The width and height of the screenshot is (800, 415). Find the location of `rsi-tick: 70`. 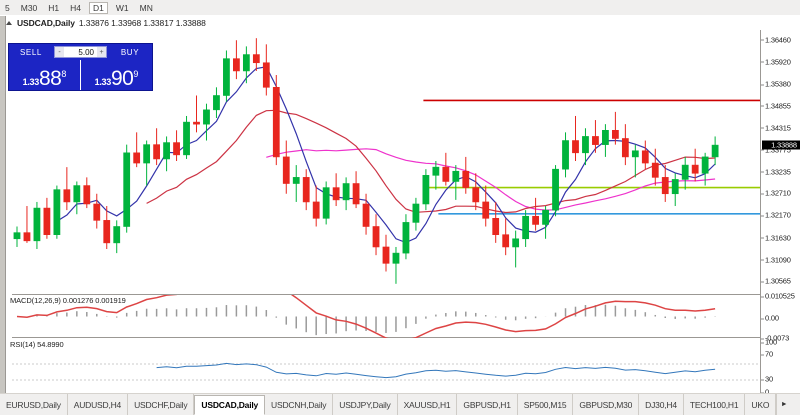

rsi-tick: 70 is located at coordinates (767, 354).